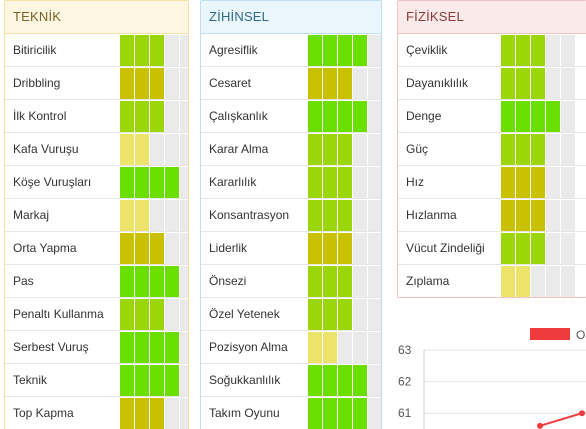 The image size is (586, 429). What do you see at coordinates (238, 116) in the screenshot?
I see `attribute-label: Çalışkanlık` at bounding box center [238, 116].